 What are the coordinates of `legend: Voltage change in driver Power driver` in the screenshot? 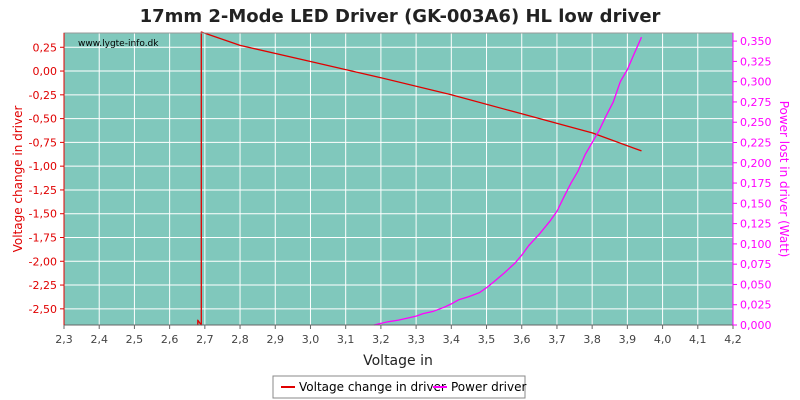 It's located at (399, 387).